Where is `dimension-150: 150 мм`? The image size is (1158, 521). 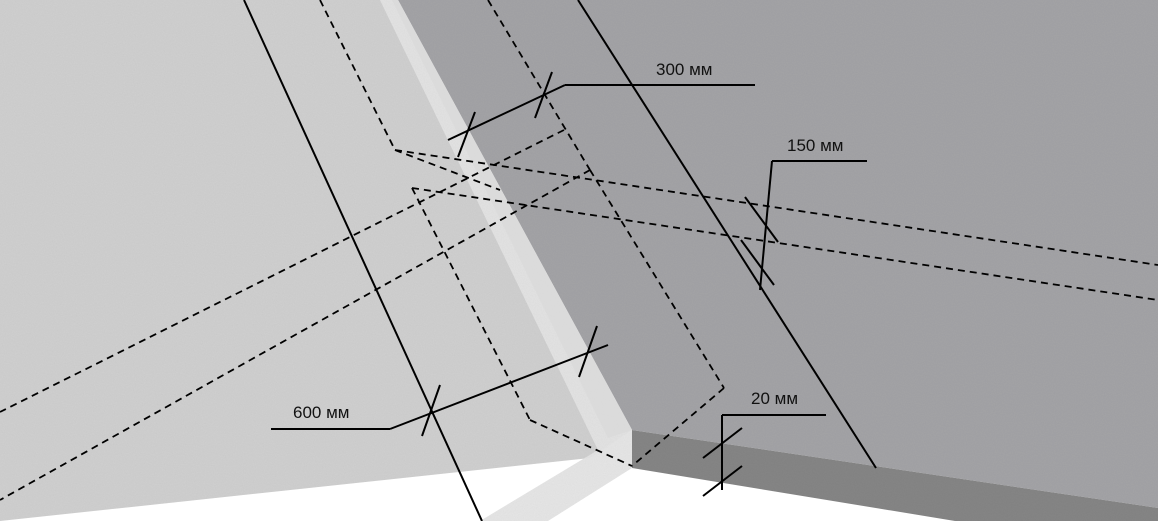 dimension-150: 150 мм is located at coordinates (803, 213).